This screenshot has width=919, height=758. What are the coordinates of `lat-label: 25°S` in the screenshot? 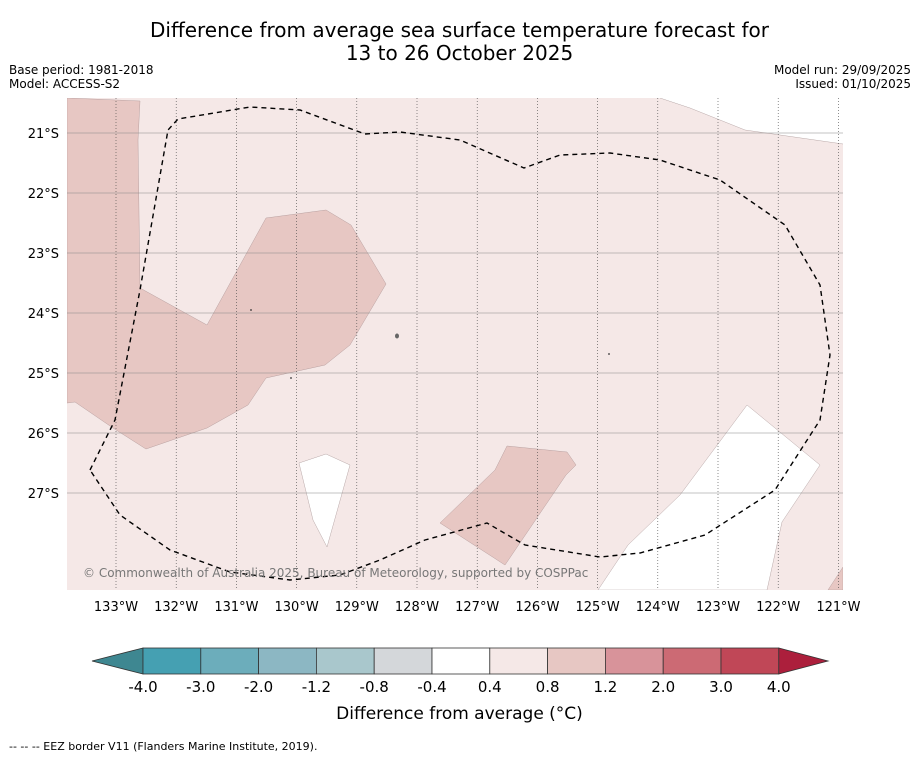 It's located at (43, 374).